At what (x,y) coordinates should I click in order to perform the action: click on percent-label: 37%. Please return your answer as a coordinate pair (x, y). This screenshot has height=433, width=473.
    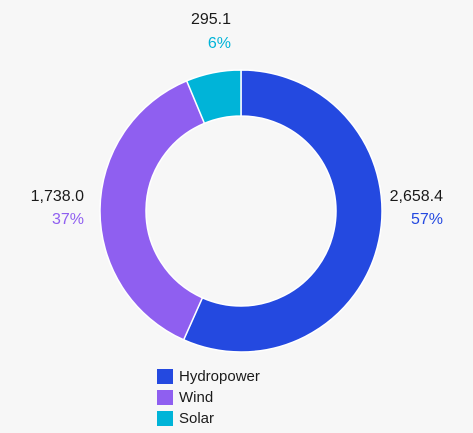
    Looking at the image, I should click on (68, 219).